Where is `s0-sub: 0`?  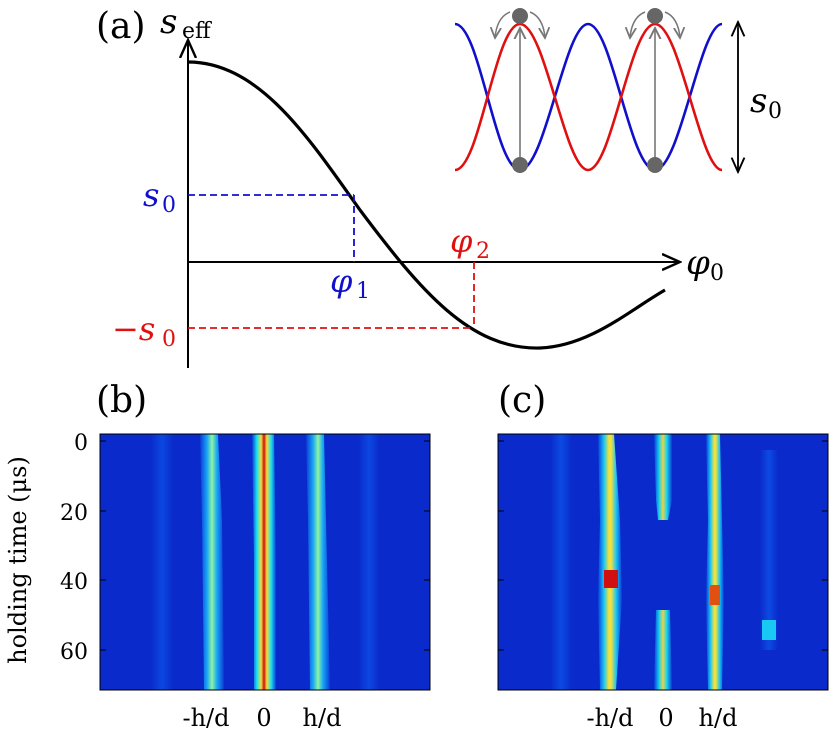
s0-sub: 0 is located at coordinates (169, 205).